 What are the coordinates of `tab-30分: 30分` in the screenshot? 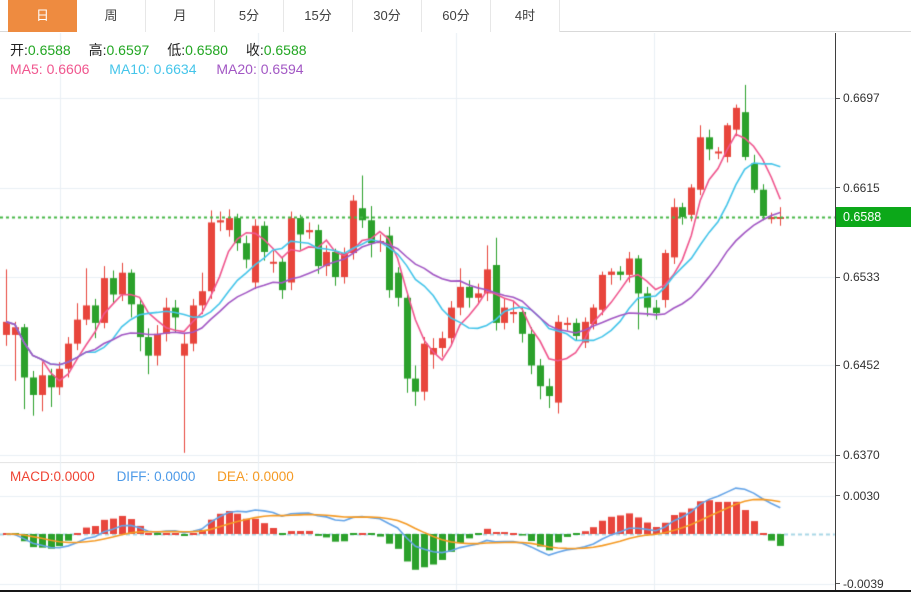 It's located at (387, 16).